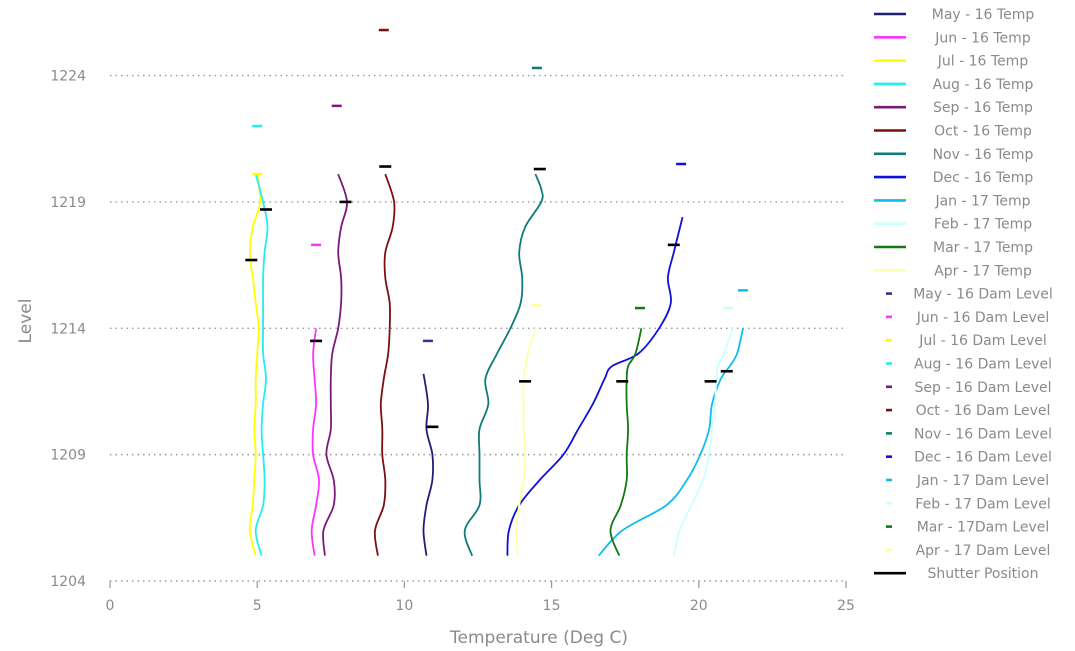 Image resolution: width=1075 pixels, height=651 pixels. What do you see at coordinates (983, 434) in the screenshot?
I see `legend-label-18: Nov - 16 Dam Level` at bounding box center [983, 434].